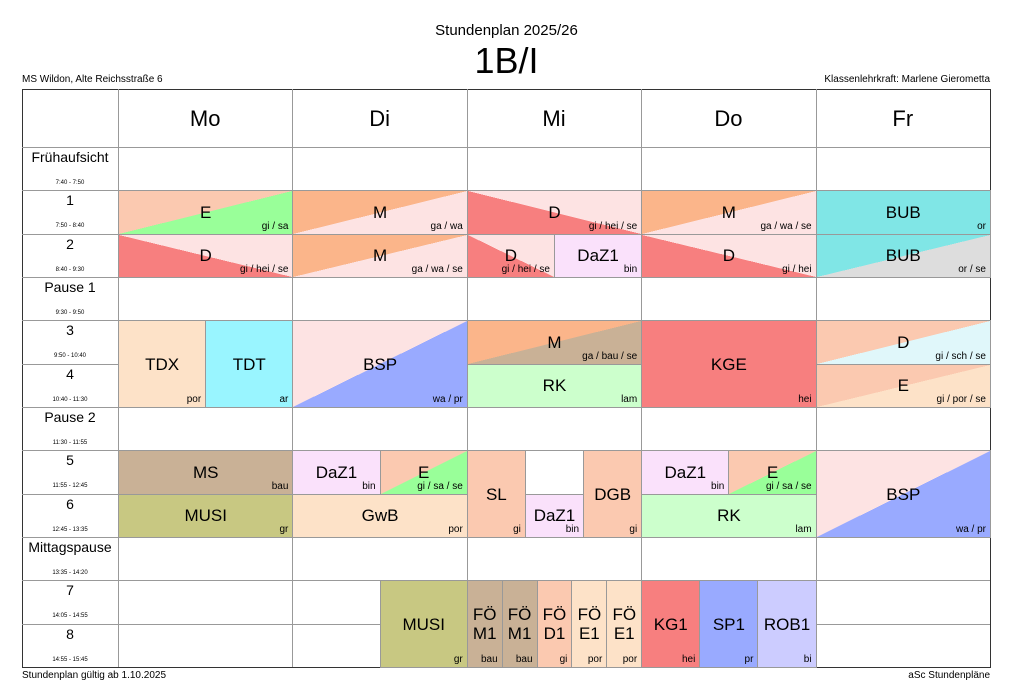 The image size is (1013, 690). I want to click on period-label: 5, so click(70, 460).